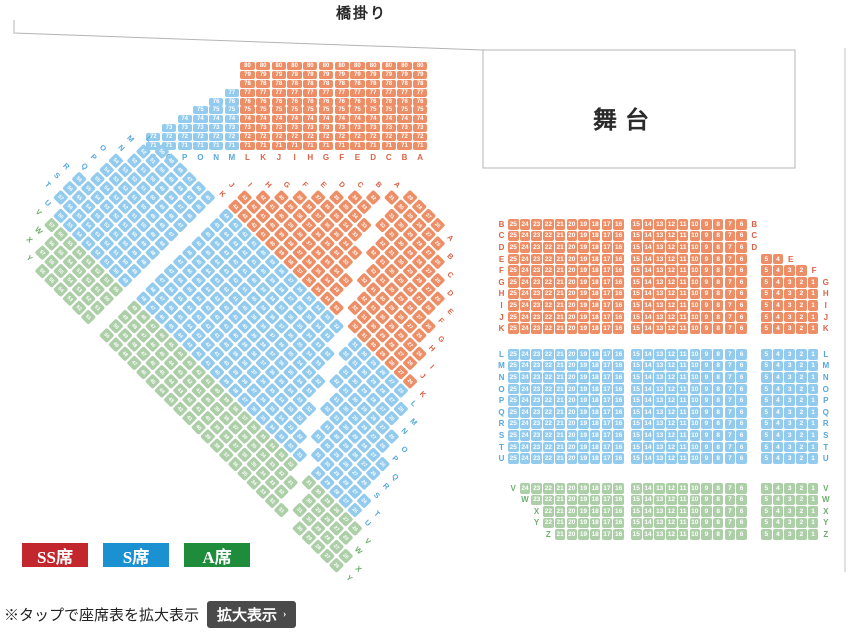  Describe the element at coordinates (326, 110) in the screenshot. I see `seat: 75` at that location.